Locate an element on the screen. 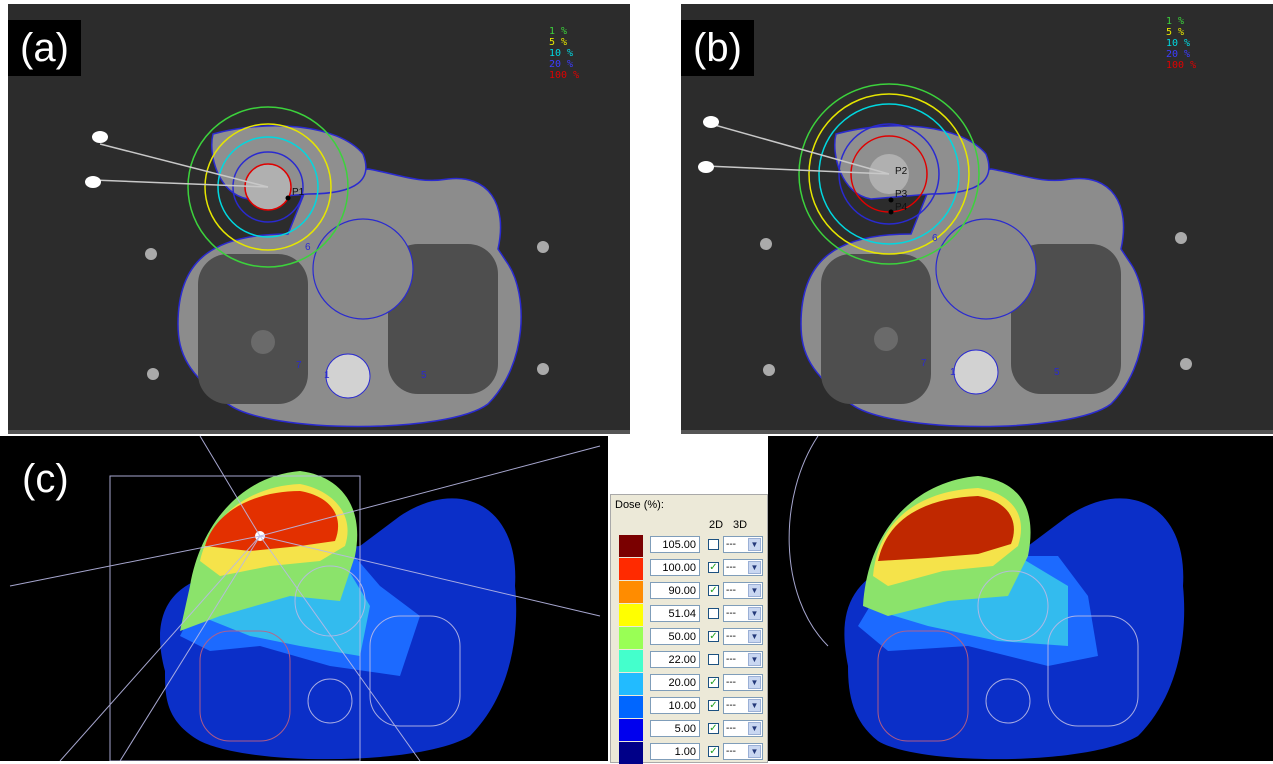  dose-level-row: 50.00 ✓ --- ▼ is located at coordinates (690, 637).